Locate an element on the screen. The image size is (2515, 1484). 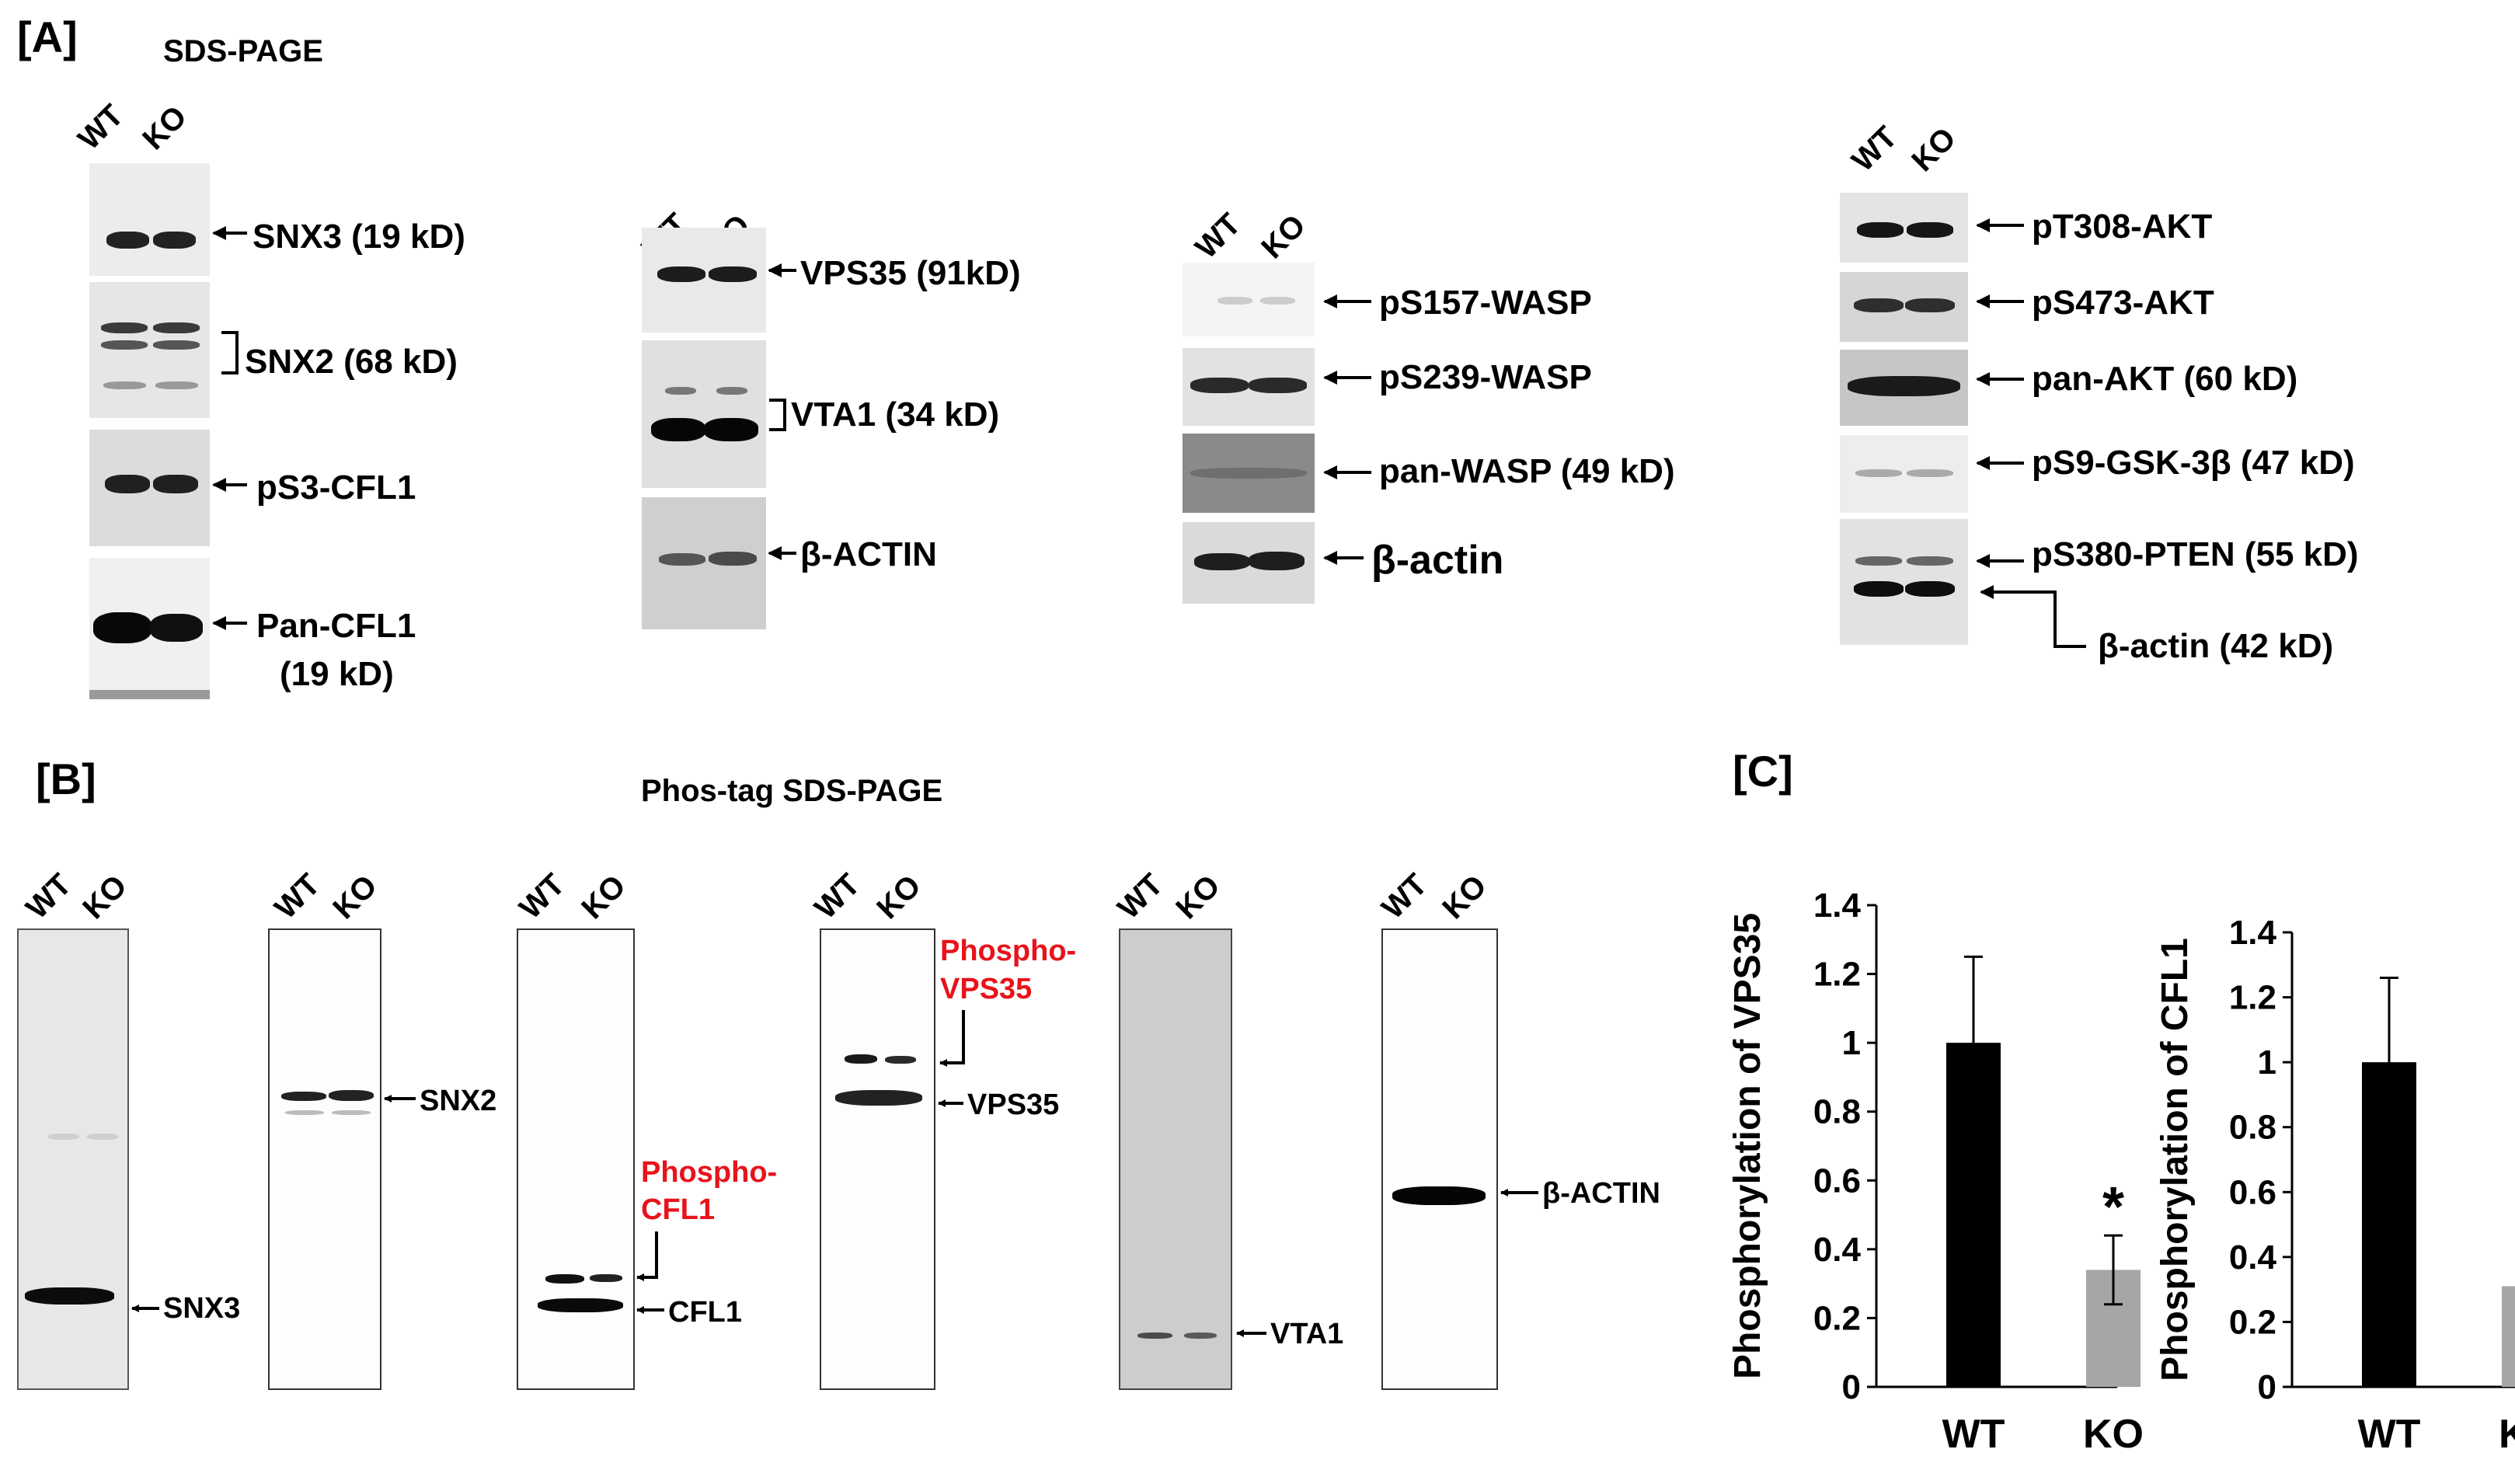
blot-ps473-akt is located at coordinates (1904, 307).